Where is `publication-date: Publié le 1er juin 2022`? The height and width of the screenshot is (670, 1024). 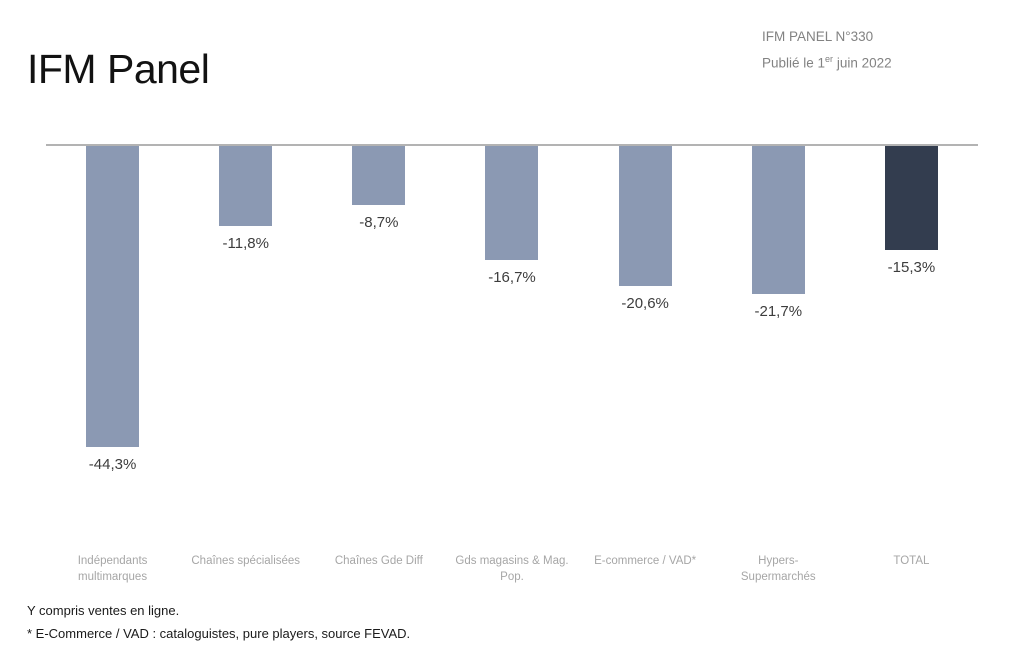 publication-date: Publié le 1er juin 2022 is located at coordinates (827, 61).